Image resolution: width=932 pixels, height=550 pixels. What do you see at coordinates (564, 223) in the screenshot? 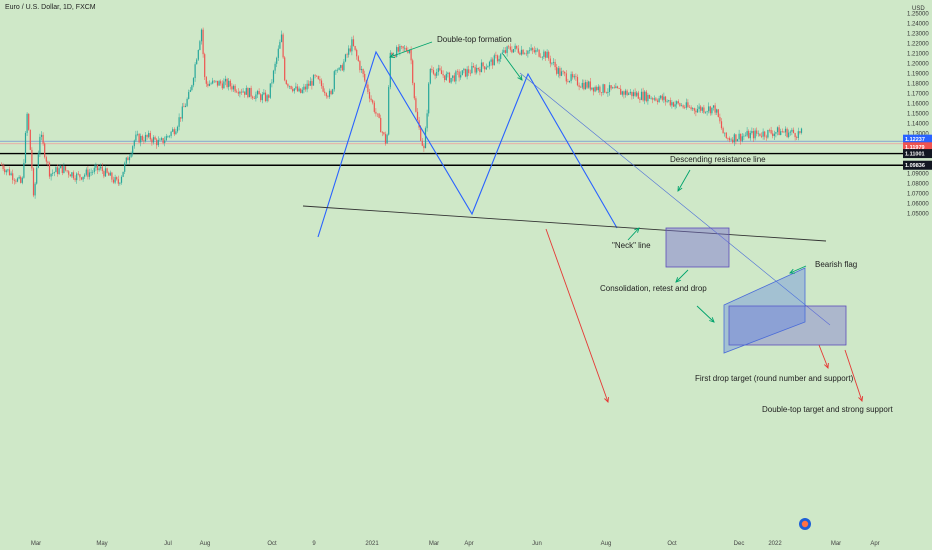
I see `neck-line` at bounding box center [564, 223].